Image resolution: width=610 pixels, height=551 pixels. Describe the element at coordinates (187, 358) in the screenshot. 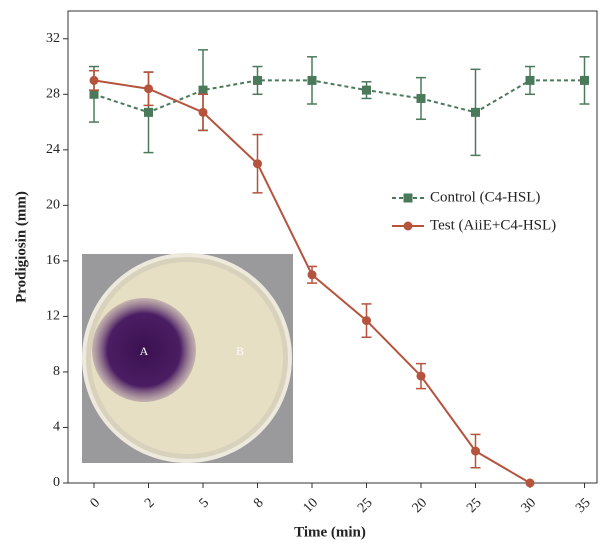

I see `inset-photo: A B` at that location.